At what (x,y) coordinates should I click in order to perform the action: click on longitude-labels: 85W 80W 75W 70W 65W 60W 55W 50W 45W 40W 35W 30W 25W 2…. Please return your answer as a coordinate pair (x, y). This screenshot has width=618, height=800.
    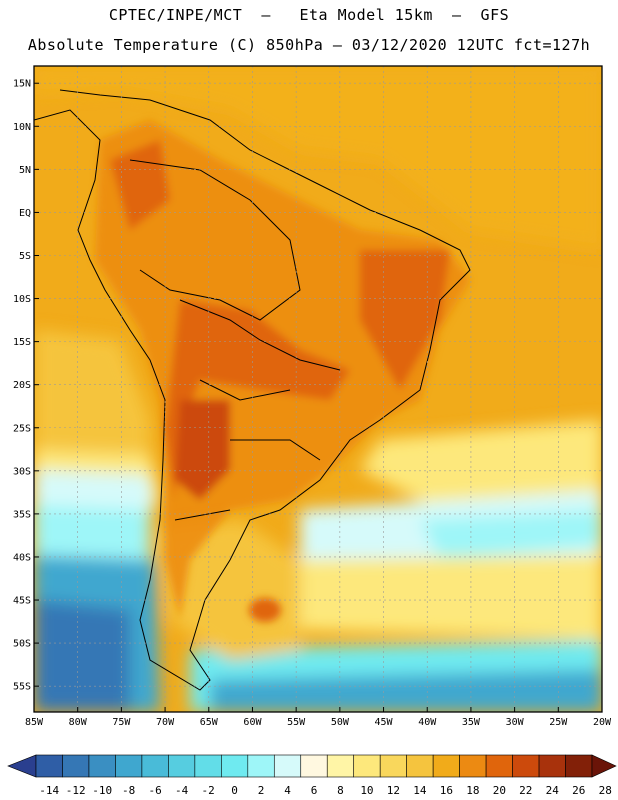
    Looking at the image, I should click on (318, 717).